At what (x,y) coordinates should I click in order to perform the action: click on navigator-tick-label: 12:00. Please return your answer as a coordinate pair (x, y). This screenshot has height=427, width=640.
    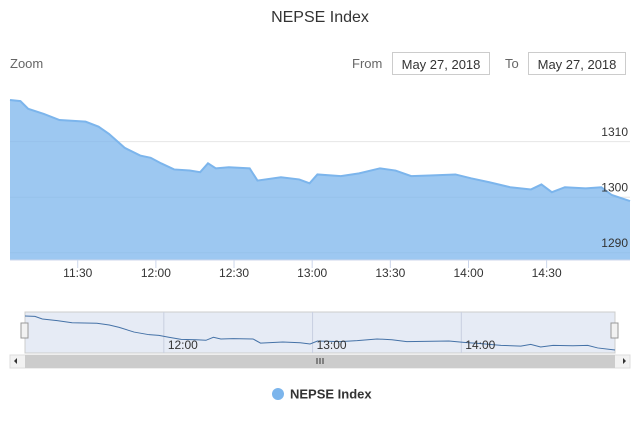
    Looking at the image, I should click on (183, 345).